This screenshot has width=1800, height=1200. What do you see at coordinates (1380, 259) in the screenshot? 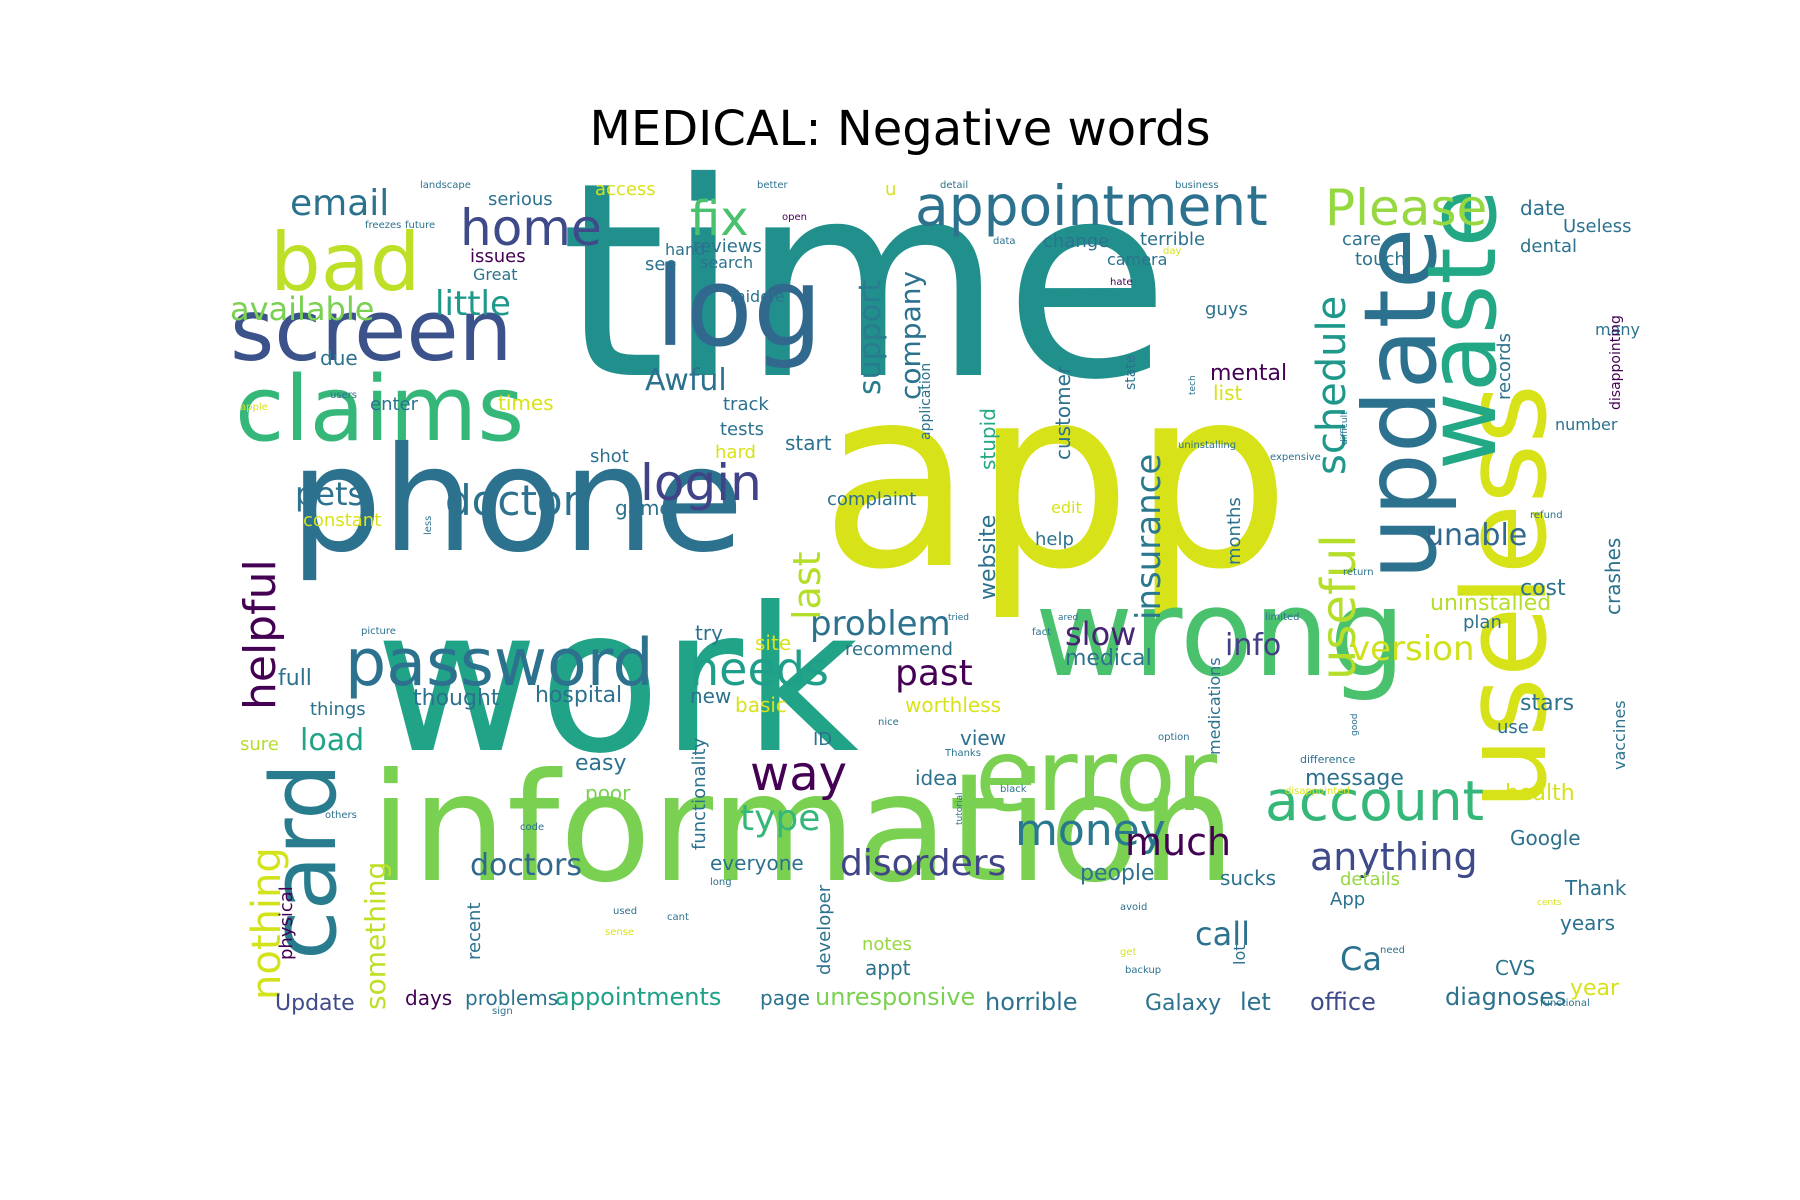
I see `word-touch: touch` at bounding box center [1380, 259].